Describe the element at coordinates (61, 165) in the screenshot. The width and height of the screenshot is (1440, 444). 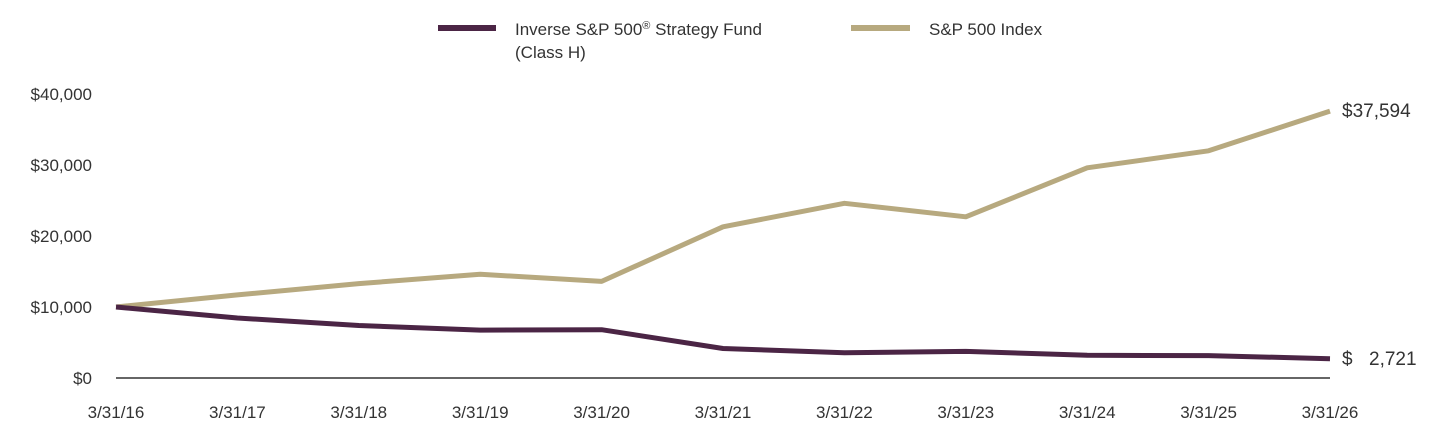
I see `y-tick-label: $30,000` at that location.